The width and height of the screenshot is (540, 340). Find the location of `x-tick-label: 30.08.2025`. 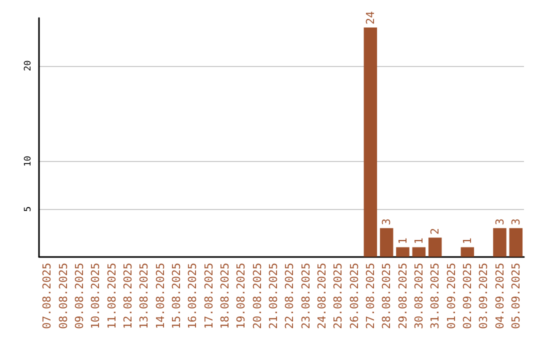

x-tick-label: 30.08.2025 is located at coordinates (419, 296).